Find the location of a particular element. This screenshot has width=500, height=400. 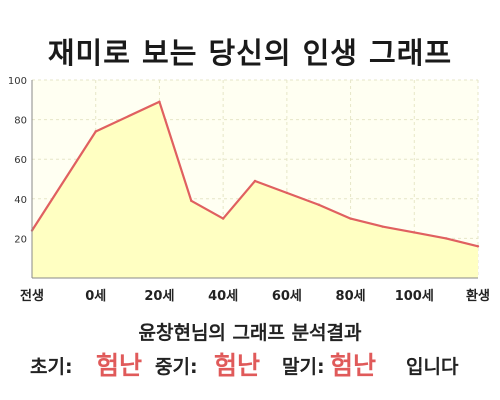

late-value: 험난 is located at coordinates (353, 365).